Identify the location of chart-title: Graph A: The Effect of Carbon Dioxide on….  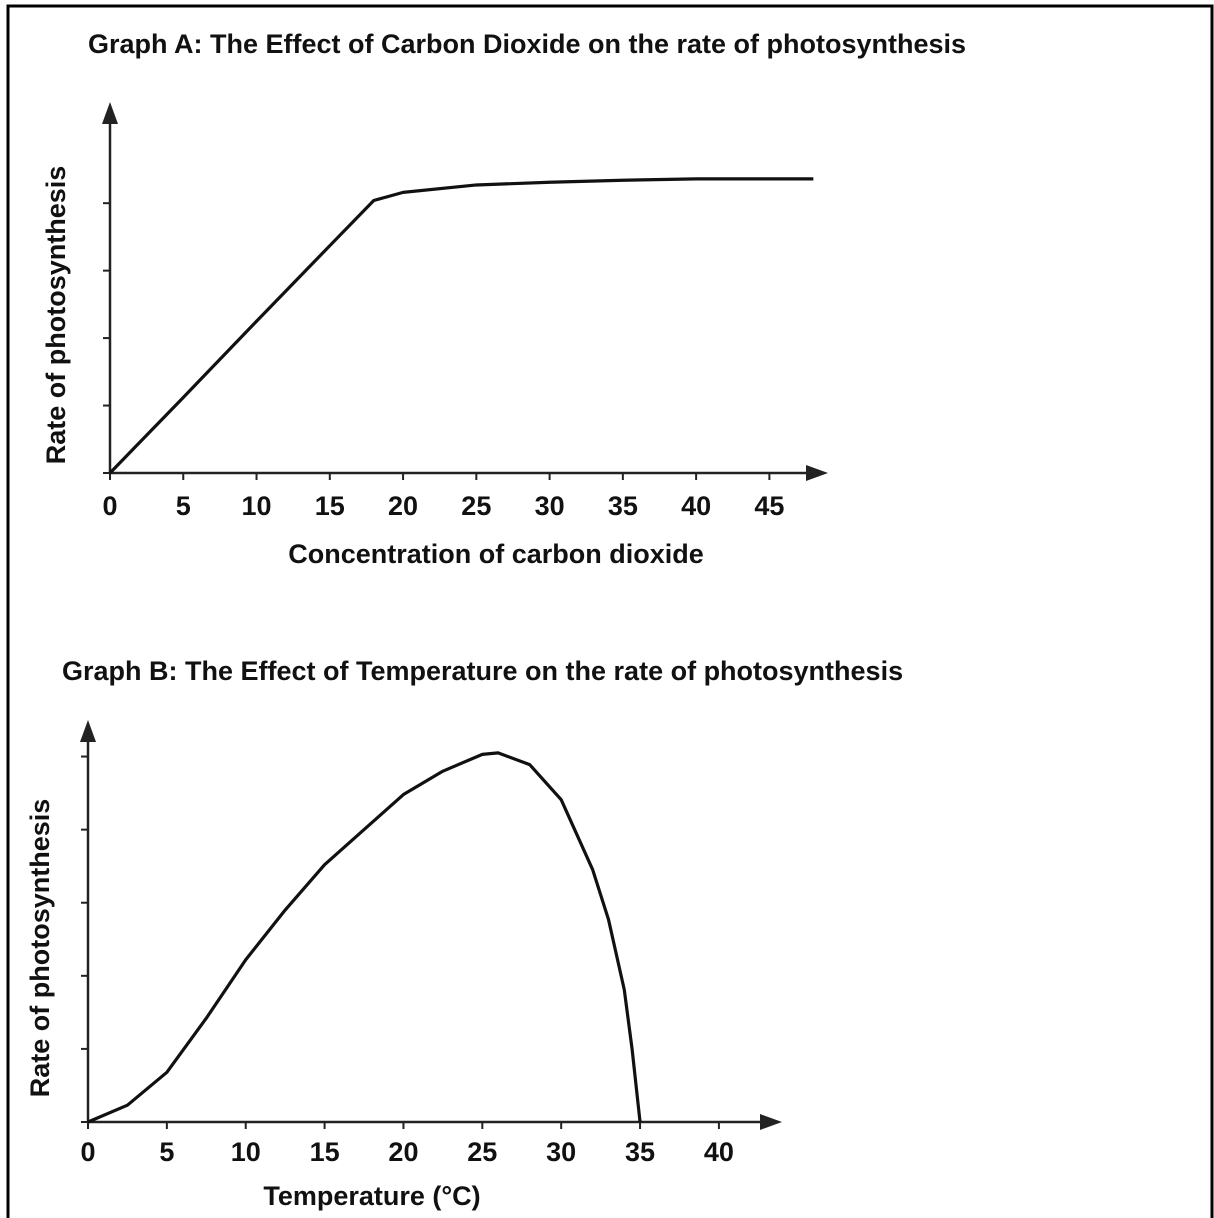
(527, 44).